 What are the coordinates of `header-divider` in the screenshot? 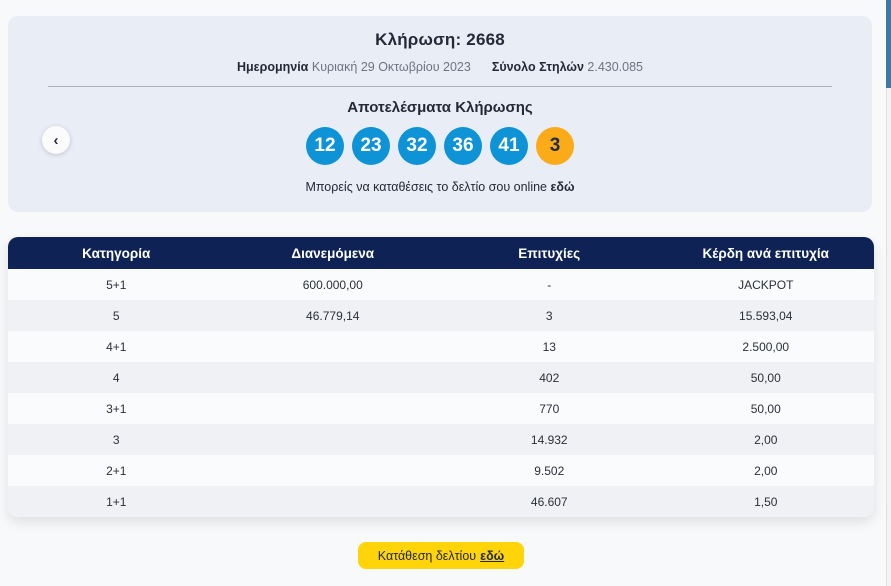 It's located at (440, 86).